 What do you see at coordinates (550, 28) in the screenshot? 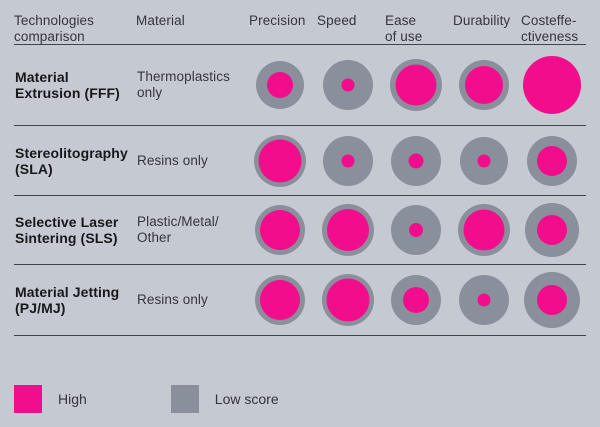
I see `header-costeffe-ctiveness: Costeffe- ctiveness` at bounding box center [550, 28].